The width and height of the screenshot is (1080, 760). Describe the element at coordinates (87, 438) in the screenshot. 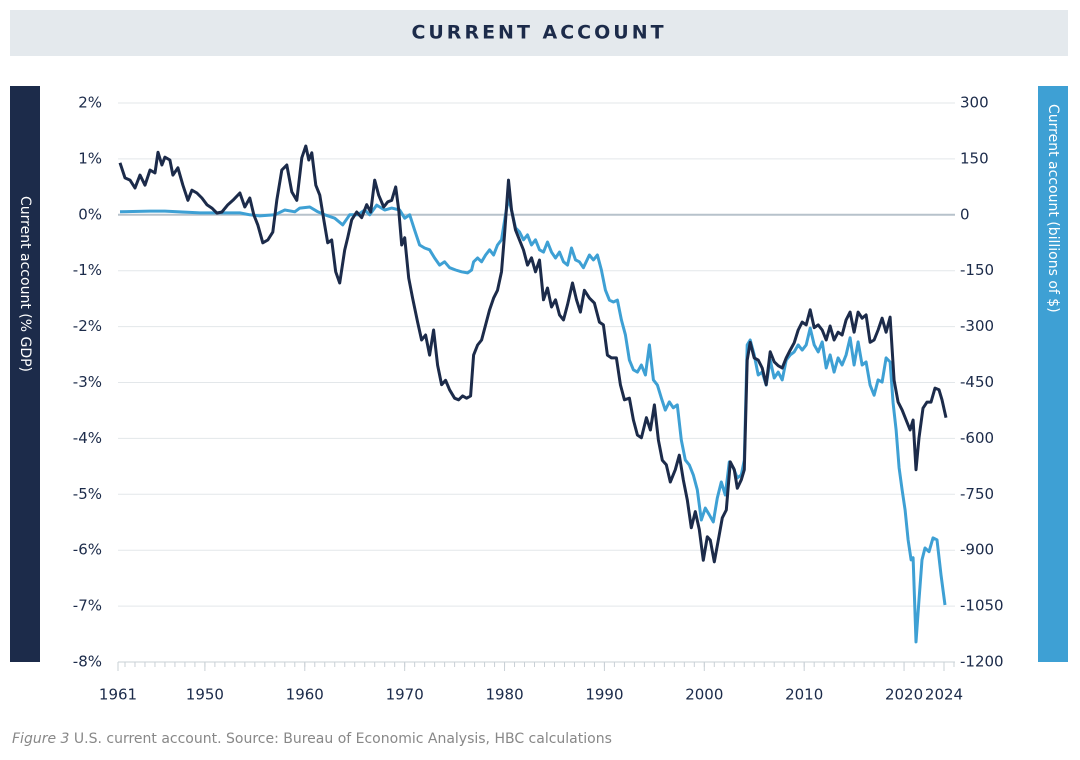

I see `y-tick-label: -4%` at that location.